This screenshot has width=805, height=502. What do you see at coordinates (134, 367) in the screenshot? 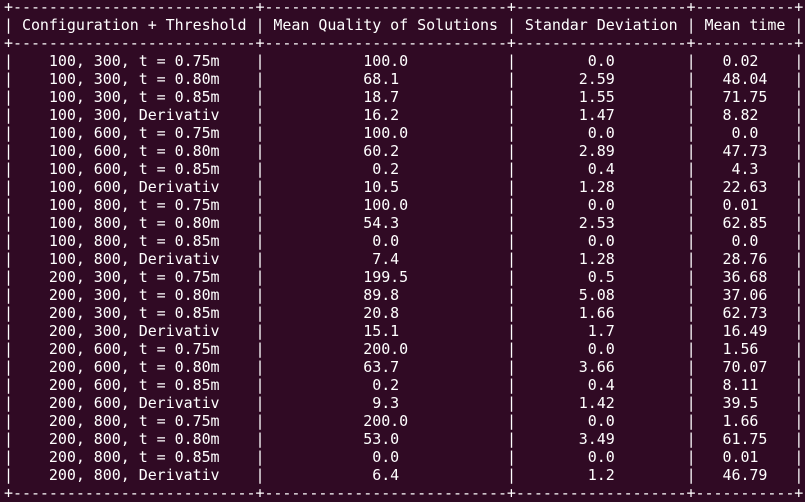
I see `table-cell: 200, 600, t = 0.80m` at bounding box center [134, 367].